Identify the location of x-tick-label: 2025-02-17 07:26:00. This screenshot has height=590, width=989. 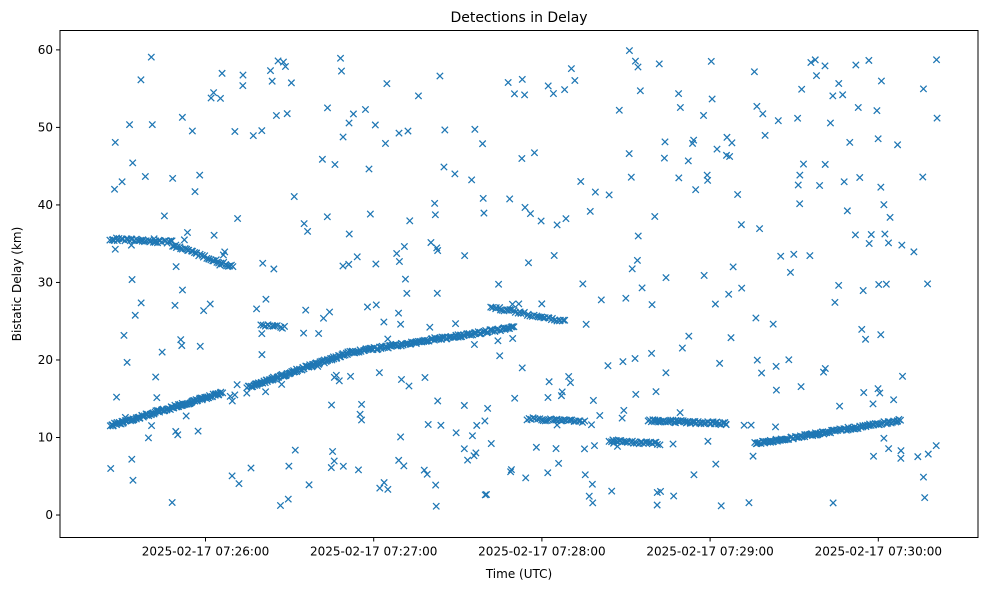
(205, 552).